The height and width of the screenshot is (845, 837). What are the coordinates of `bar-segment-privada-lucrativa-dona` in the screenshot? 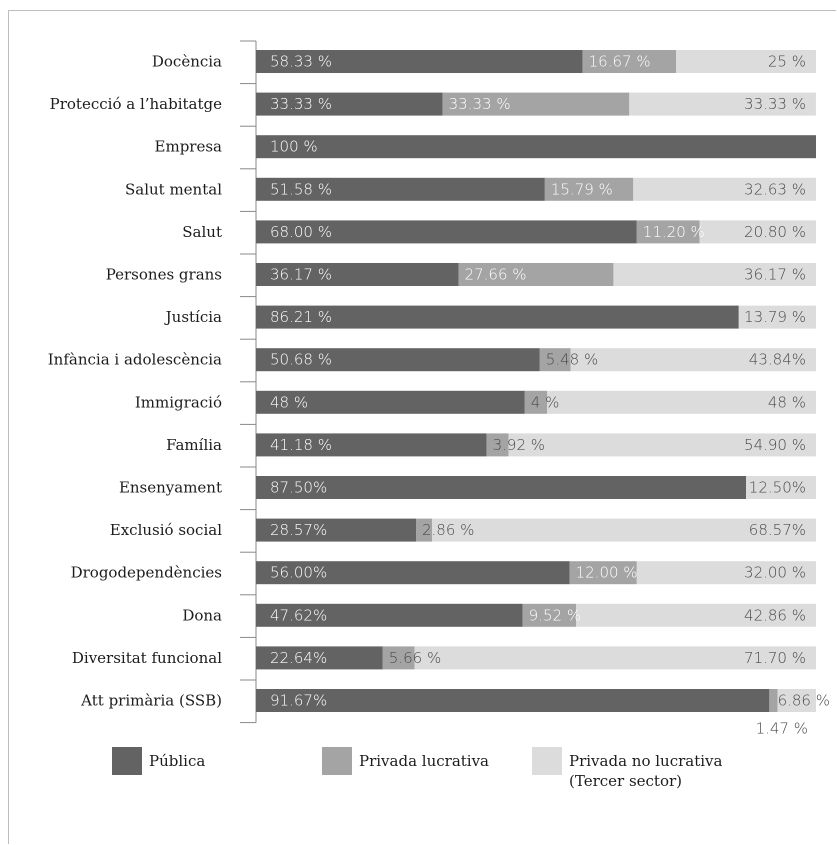 It's located at (549, 615).